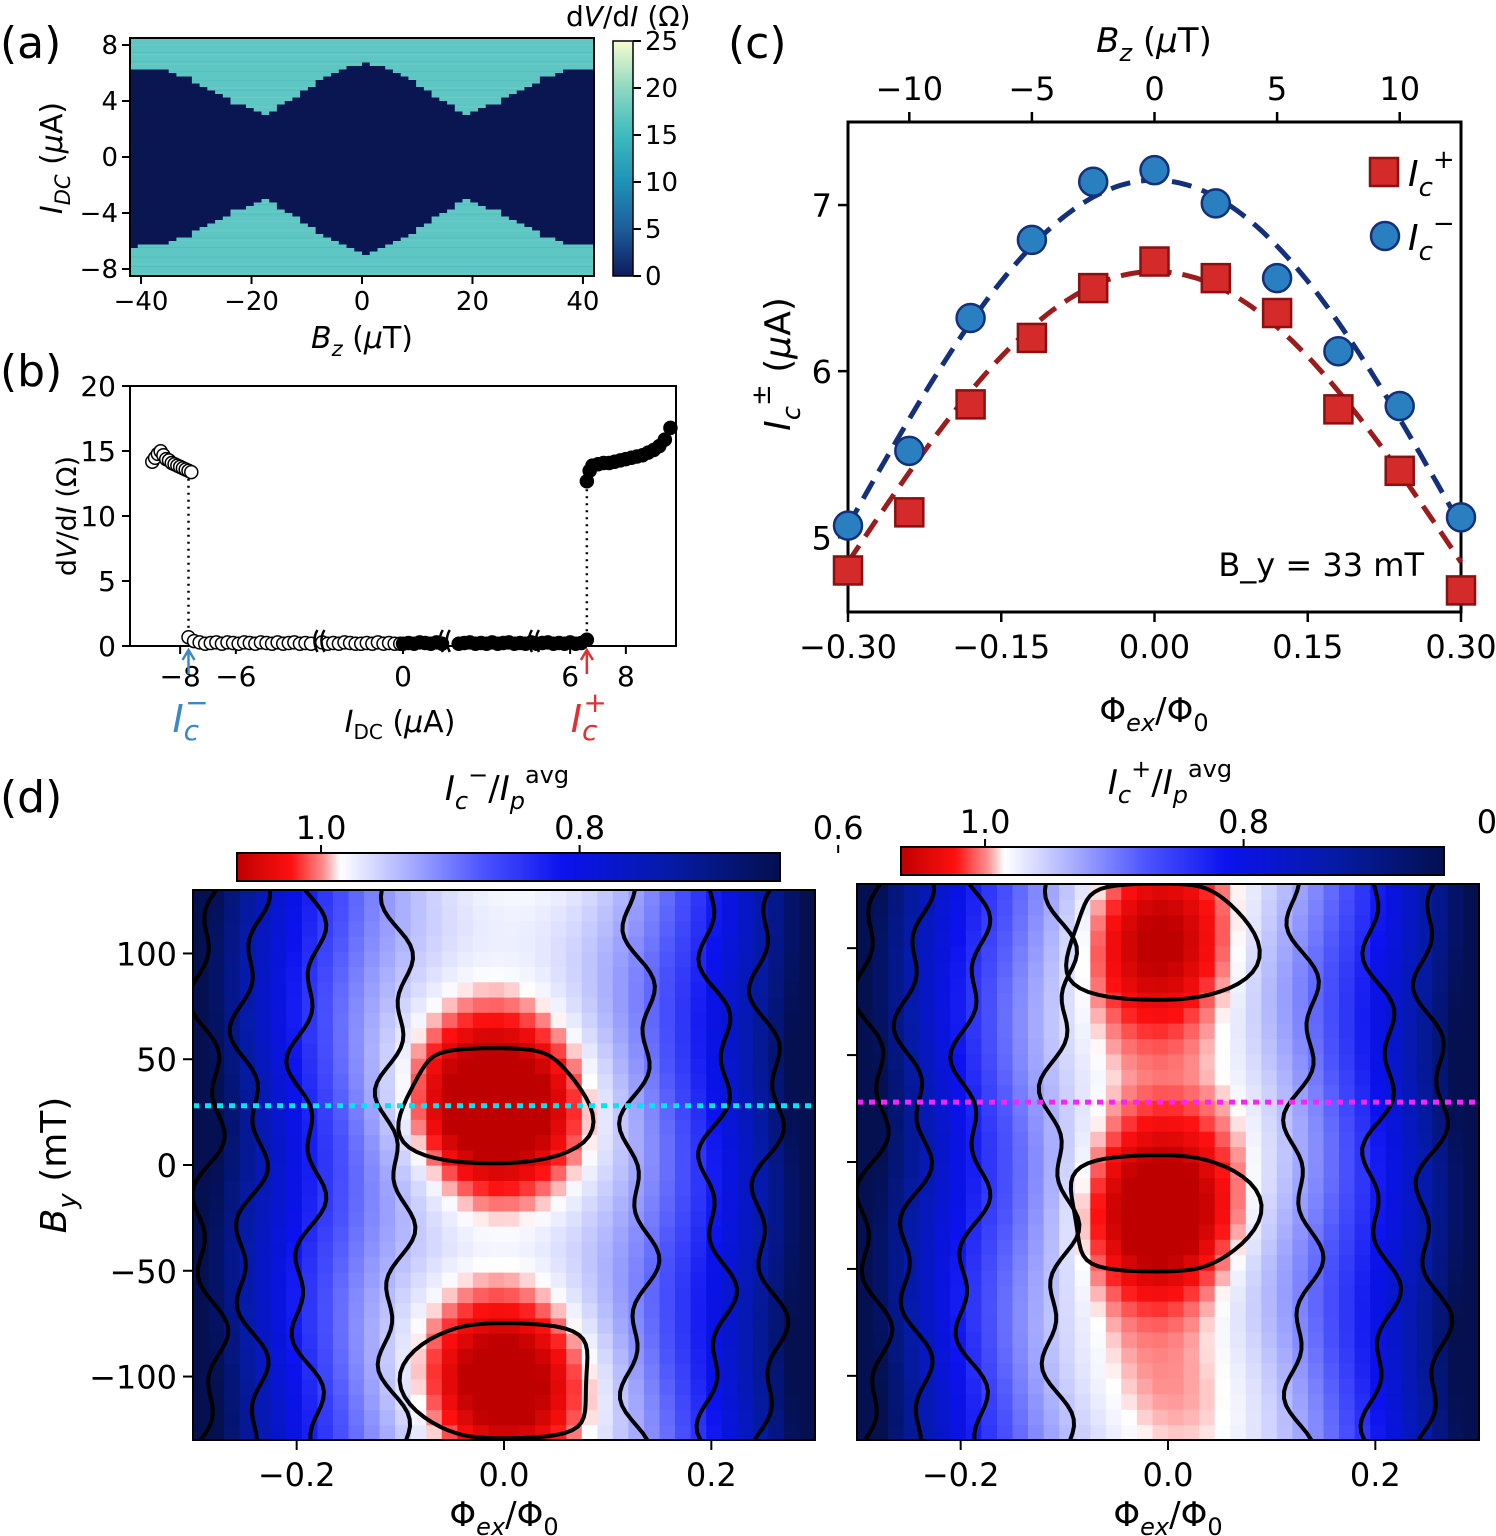 The image size is (1496, 1536). Describe the element at coordinates (1486, 822) in the screenshot. I see `colorbar-d-tick-label: 0.6` at that location.